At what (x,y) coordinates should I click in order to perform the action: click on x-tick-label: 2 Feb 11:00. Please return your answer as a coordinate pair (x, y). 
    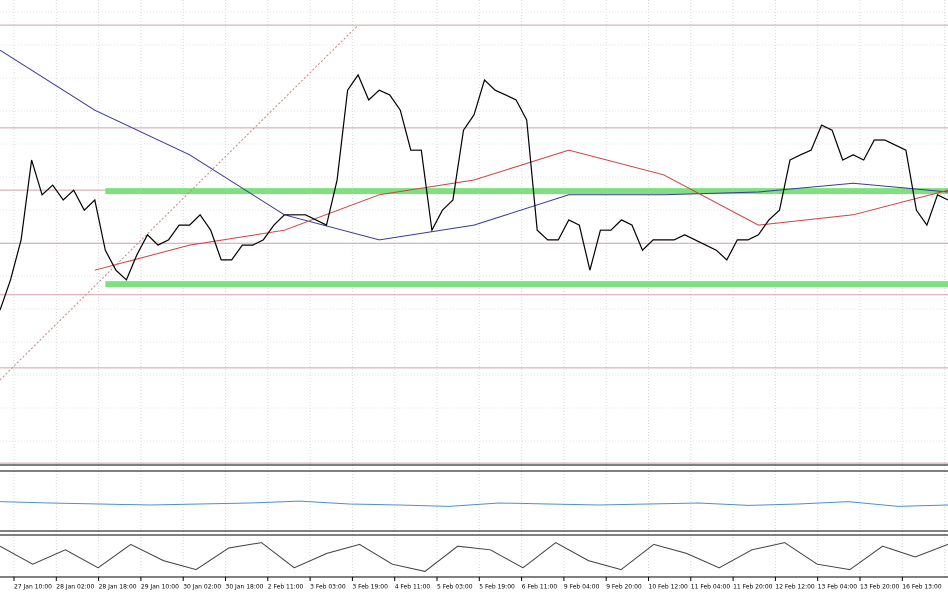
    Looking at the image, I should click on (286, 587).